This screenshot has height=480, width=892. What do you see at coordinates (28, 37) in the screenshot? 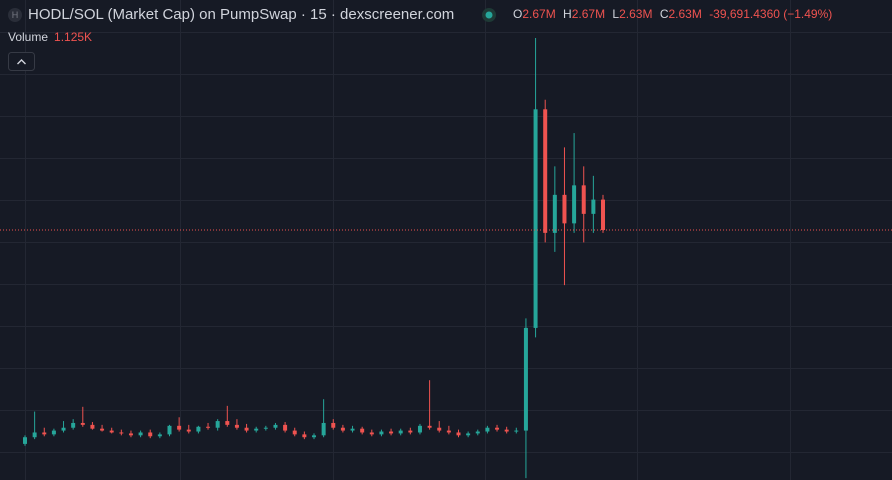
I see `volume-title: Volume` at bounding box center [28, 37].